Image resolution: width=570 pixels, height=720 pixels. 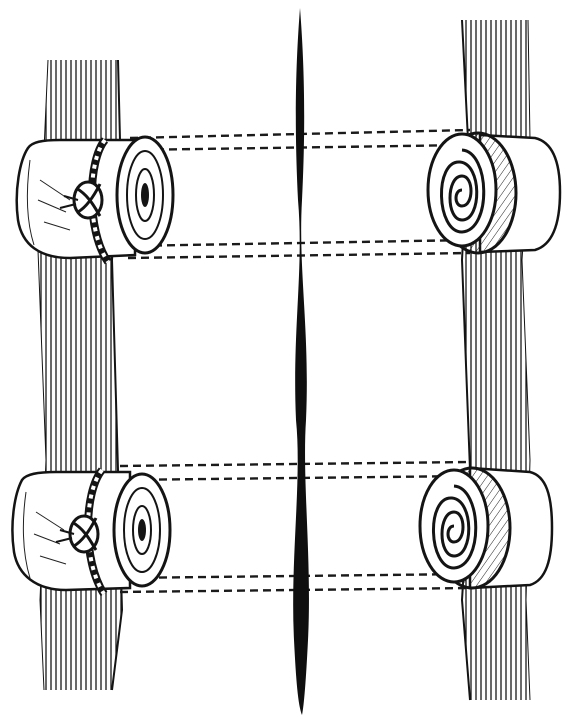 What do you see at coordinates (494, 193) in the screenshot?
I see `upper-right-quill` at bounding box center [494, 193].